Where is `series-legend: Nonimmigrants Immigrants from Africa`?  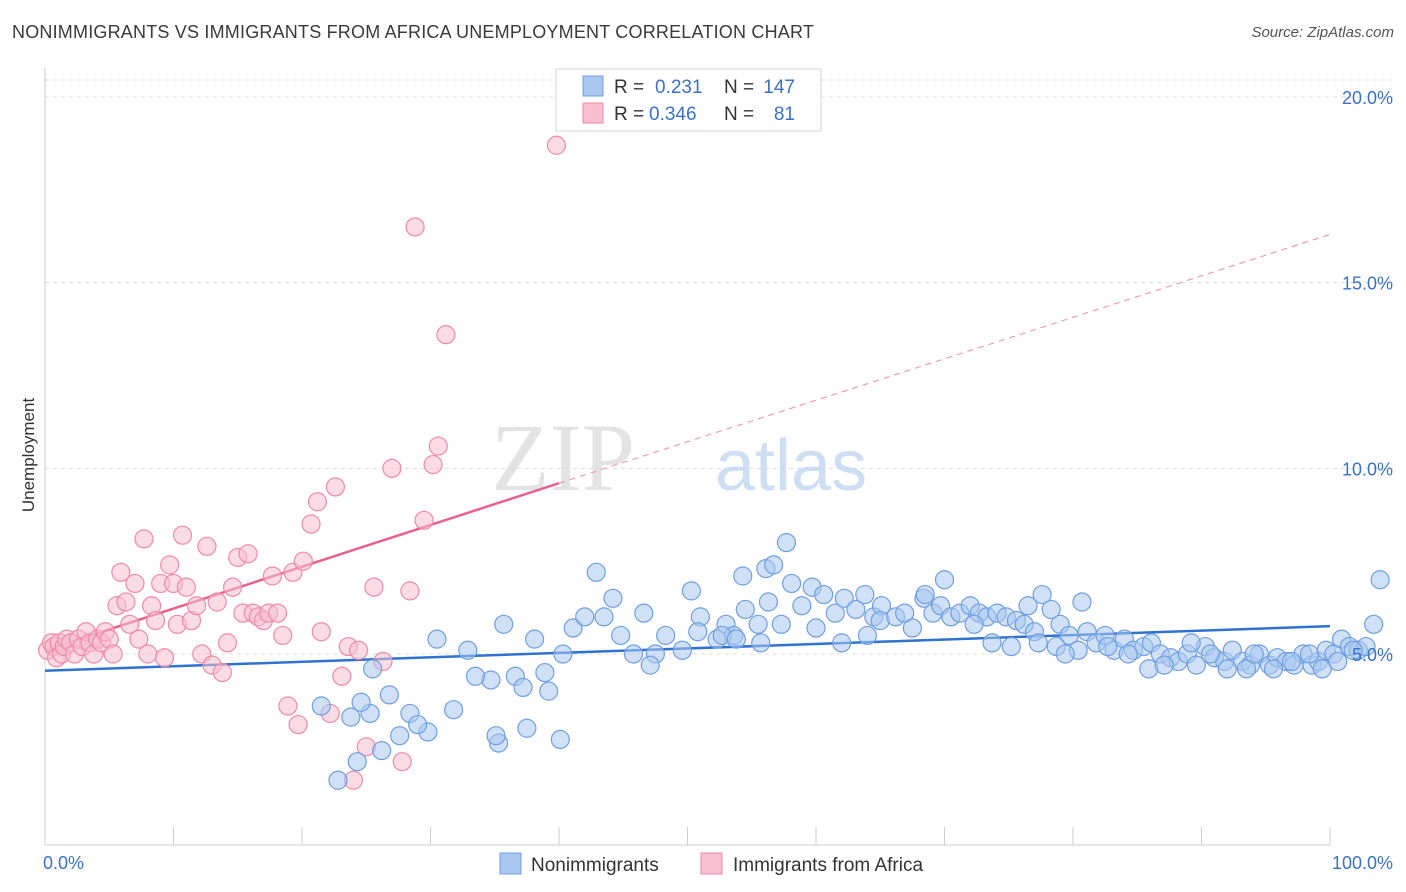
series-legend: Nonimmigrants Immigrants from Africa is located at coordinates (711, 864).